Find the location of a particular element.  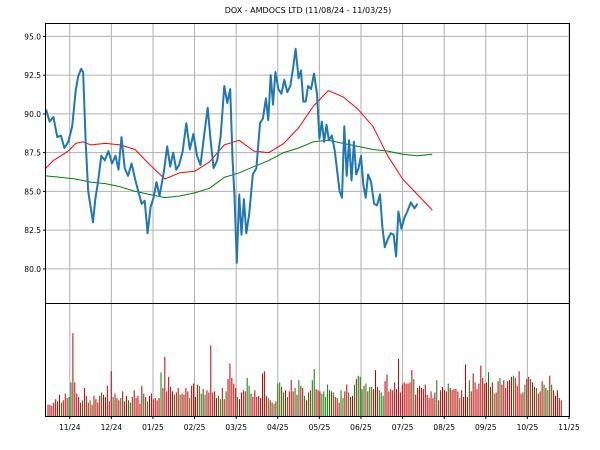

x-tick-label: 03/25 is located at coordinates (236, 427).